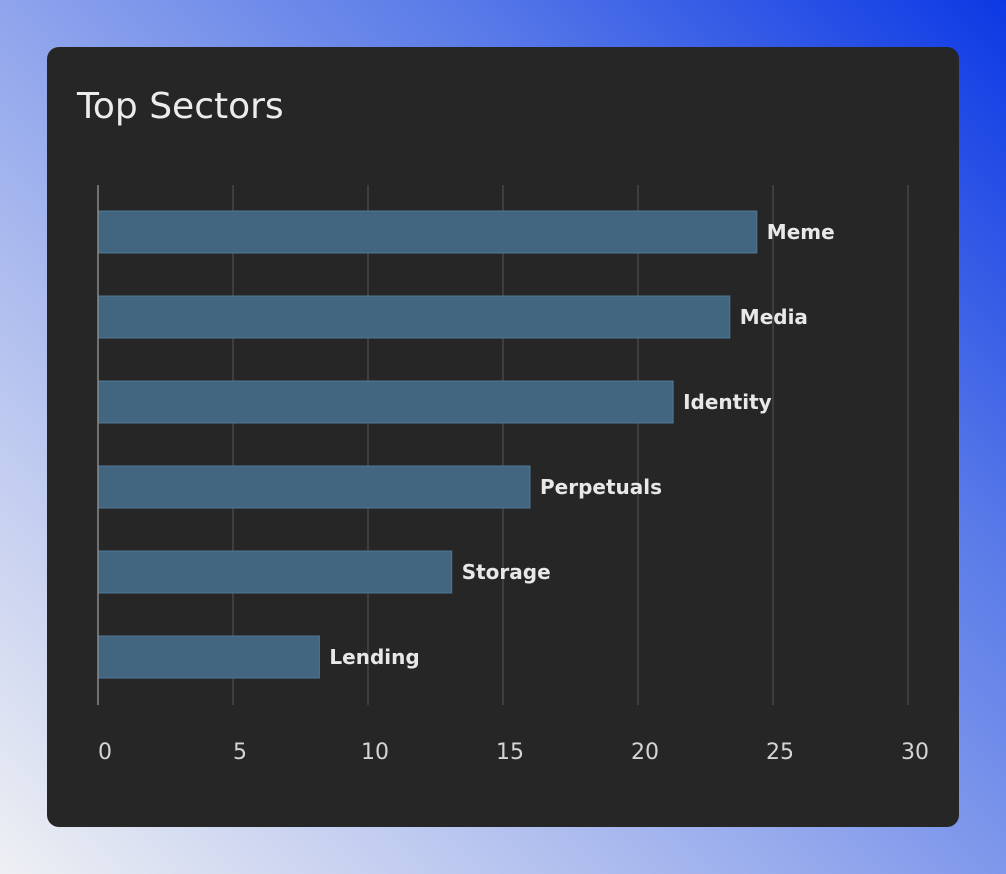  I want to click on x-tick-label: 25, so click(780, 752).